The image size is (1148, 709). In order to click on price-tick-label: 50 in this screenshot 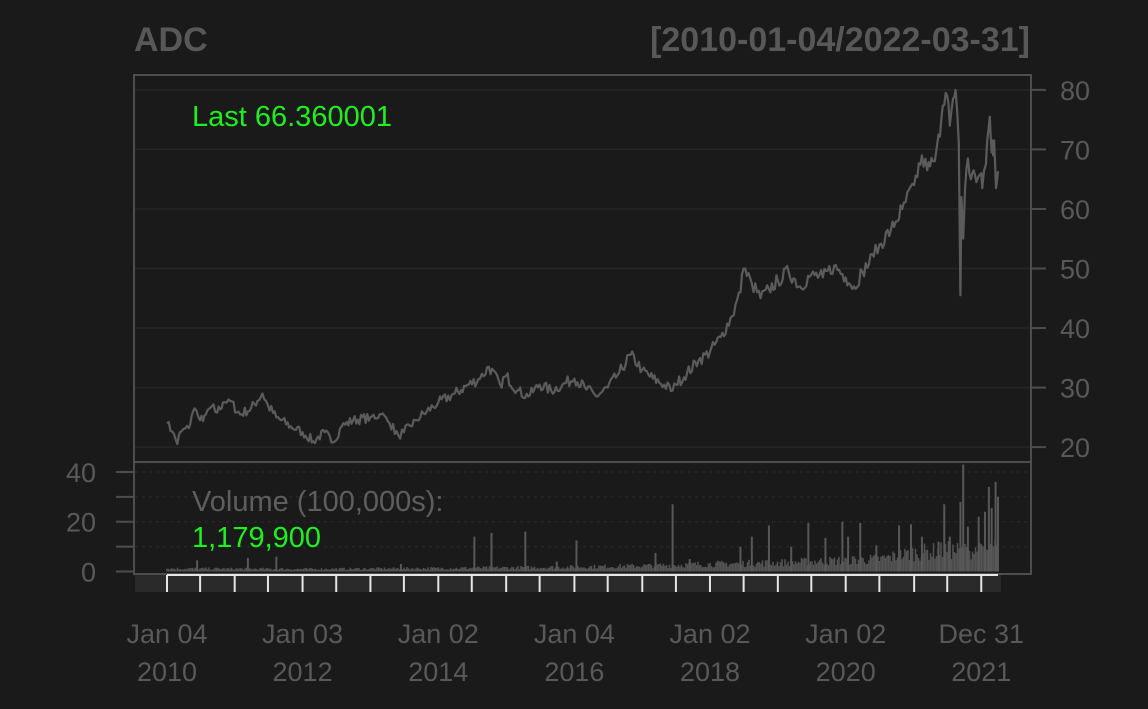, I will do `click(1075, 270)`.